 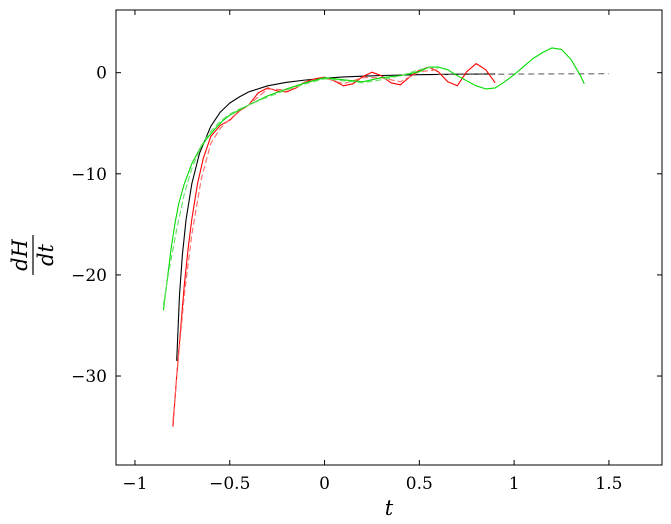 I want to click on y-axis-label-denominator: dt, so click(x=46, y=255).